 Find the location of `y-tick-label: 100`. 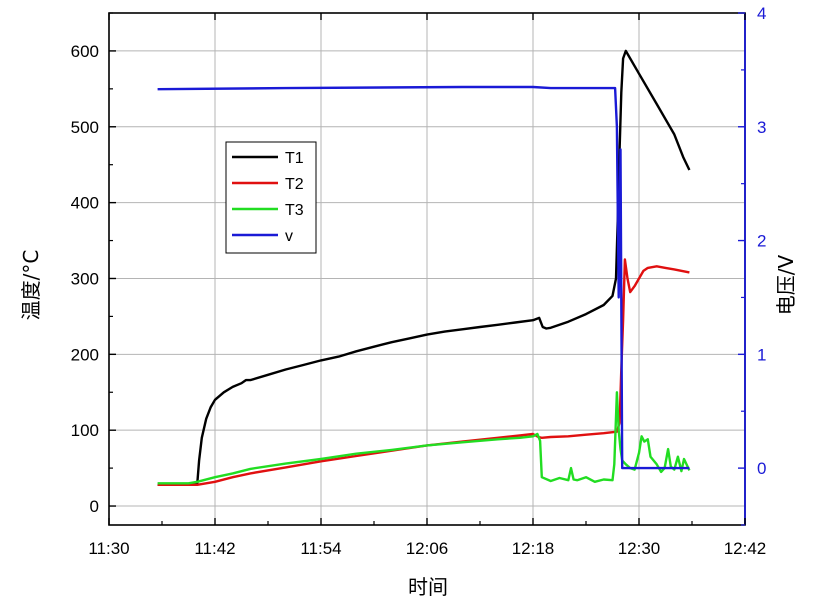

y-tick-label: 100 is located at coordinates (85, 430).